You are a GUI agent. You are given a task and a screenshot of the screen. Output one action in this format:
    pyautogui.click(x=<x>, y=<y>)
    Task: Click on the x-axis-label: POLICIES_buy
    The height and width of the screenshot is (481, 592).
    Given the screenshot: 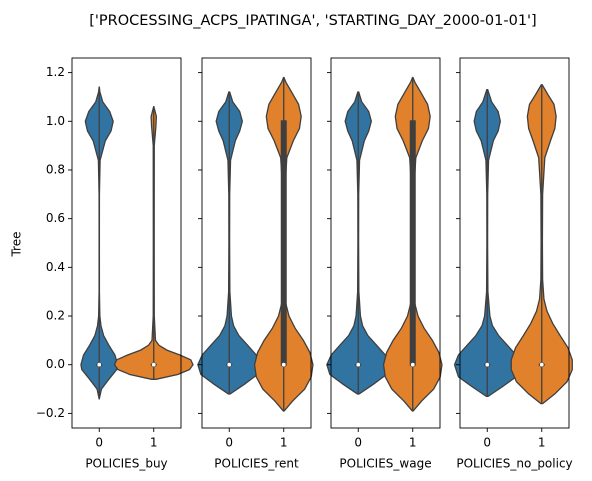 What is the action you would take?
    pyautogui.click(x=126, y=464)
    